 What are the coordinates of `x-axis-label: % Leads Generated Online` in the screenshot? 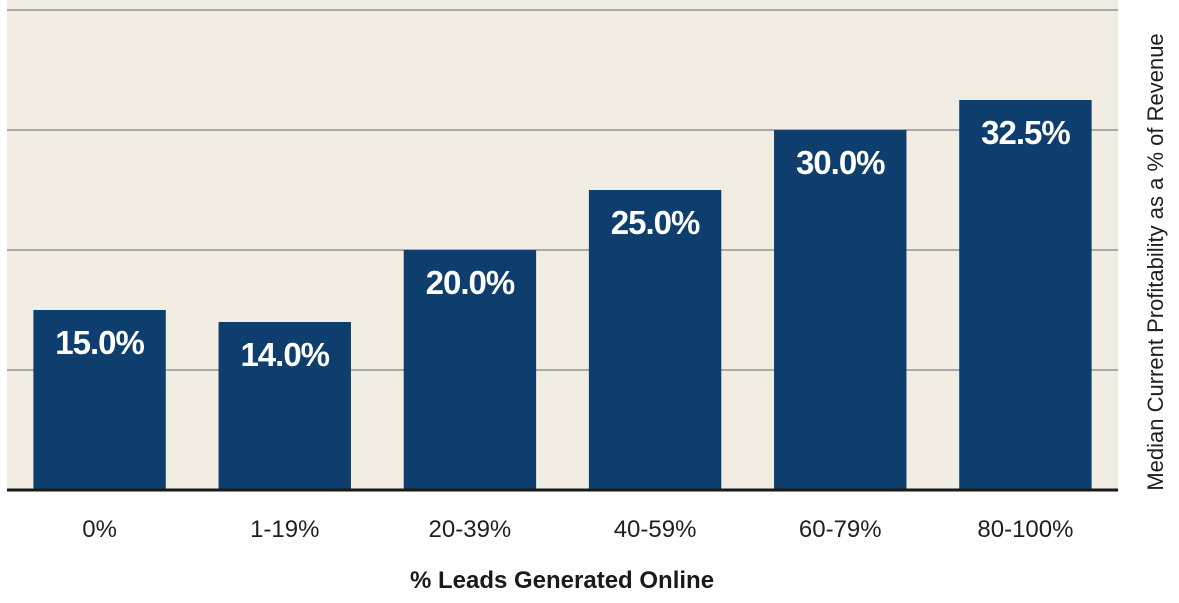 It's located at (562, 580).